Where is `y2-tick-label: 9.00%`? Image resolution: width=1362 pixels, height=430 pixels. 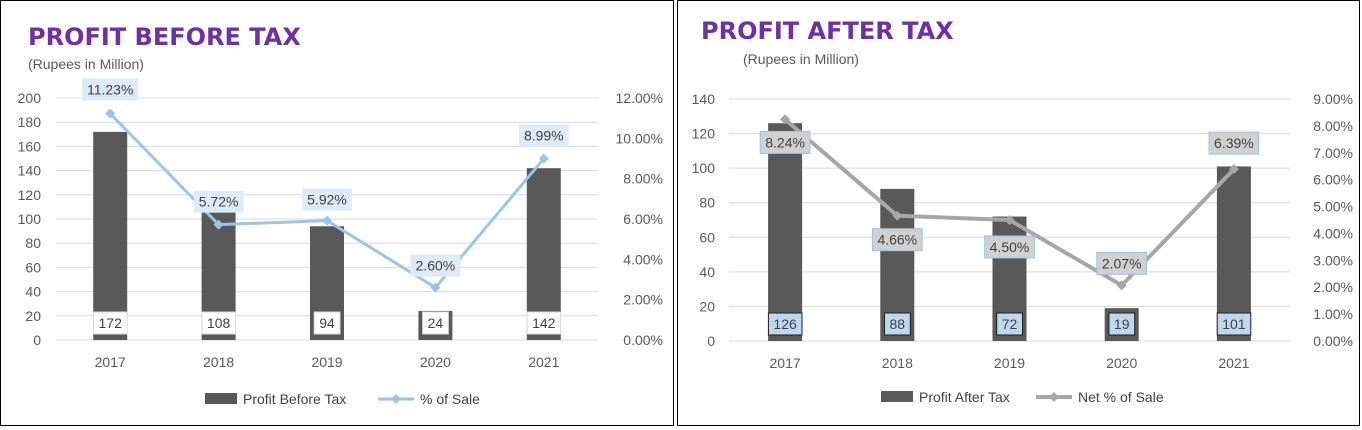 y2-tick-label: 9.00% is located at coordinates (1333, 99).